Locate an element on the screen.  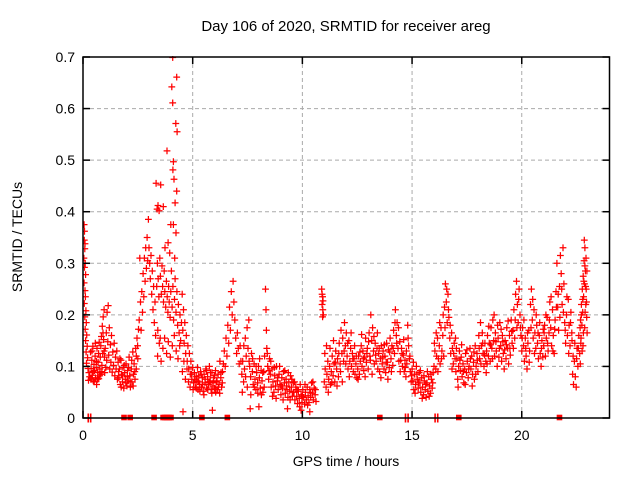
y-axis-label: SRMTID / TECUs is located at coordinates (17, 237).